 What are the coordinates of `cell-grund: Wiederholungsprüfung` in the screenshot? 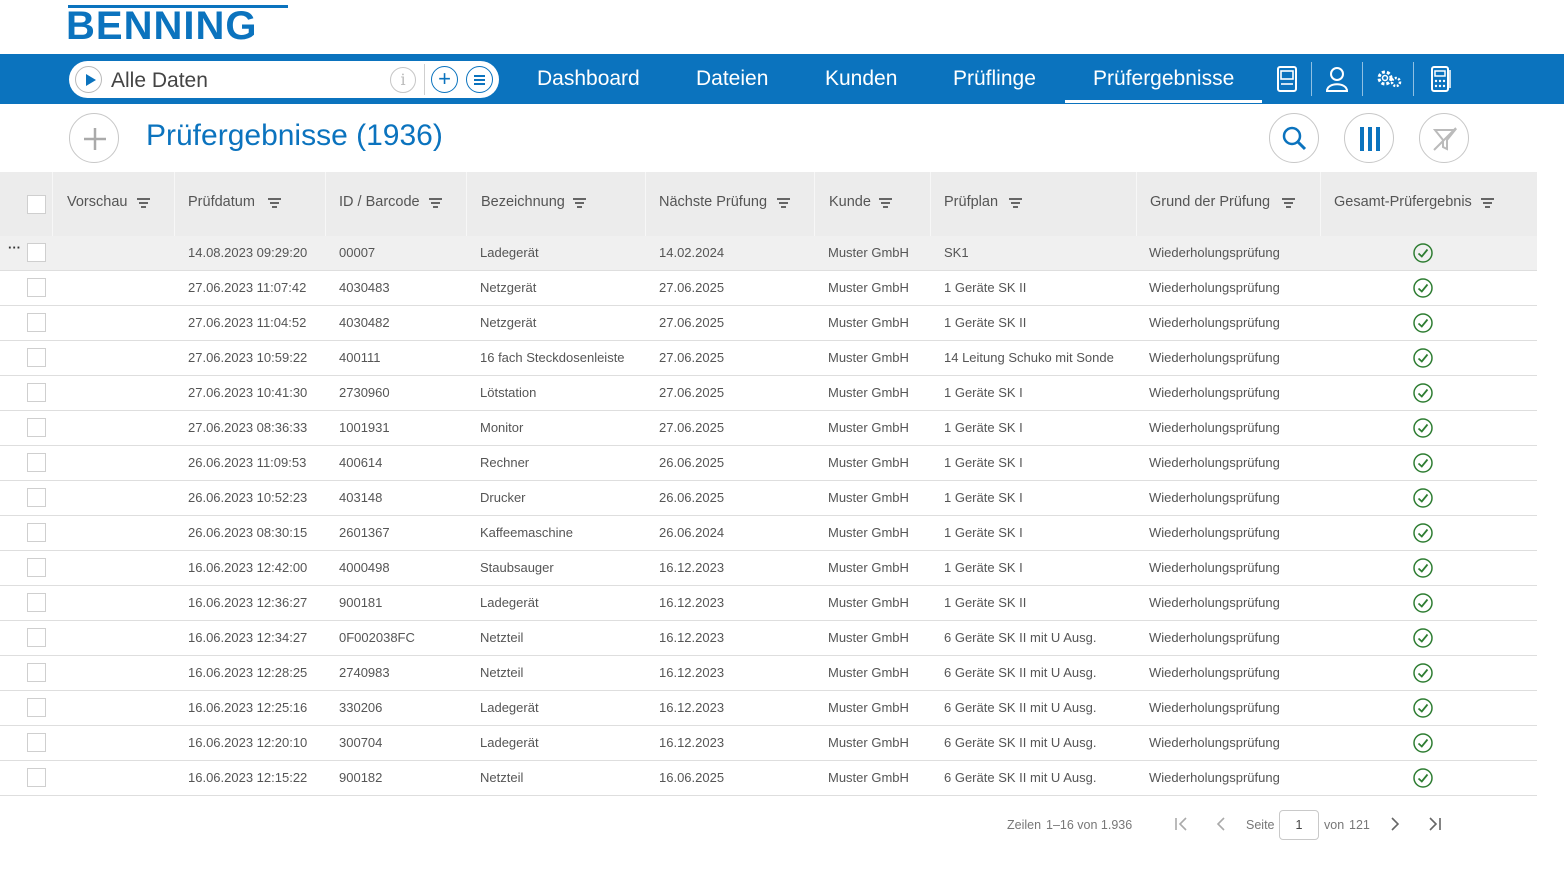 It's located at (1214, 427).